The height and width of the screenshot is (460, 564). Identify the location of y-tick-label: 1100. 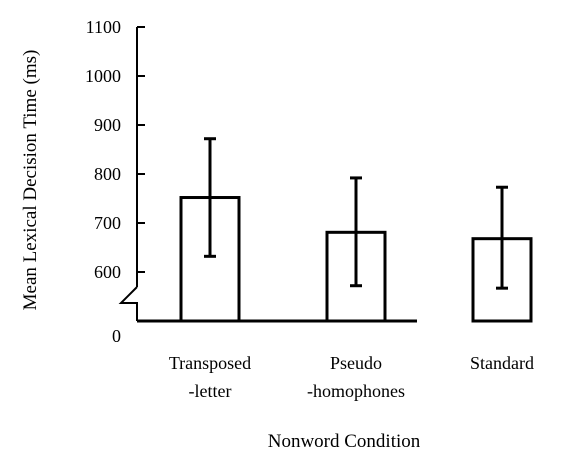
(103, 27).